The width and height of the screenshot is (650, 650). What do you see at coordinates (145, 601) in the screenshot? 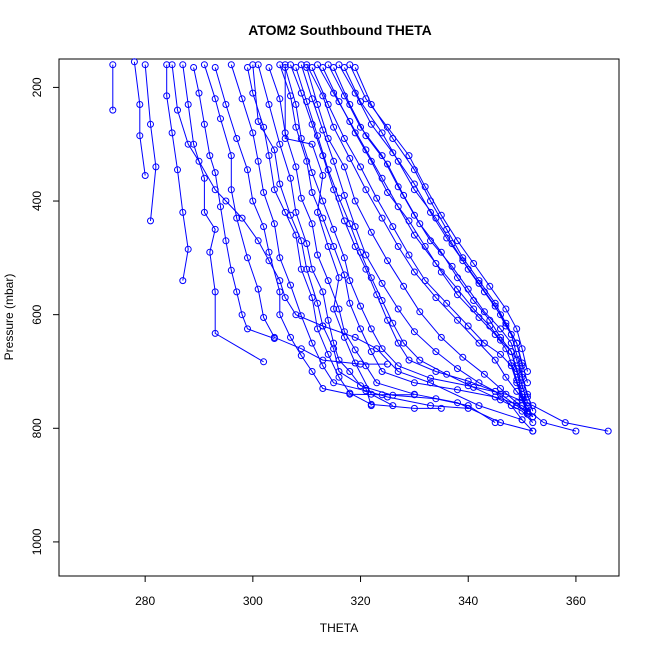
I see `x-tick-label: 280` at bounding box center [145, 601].